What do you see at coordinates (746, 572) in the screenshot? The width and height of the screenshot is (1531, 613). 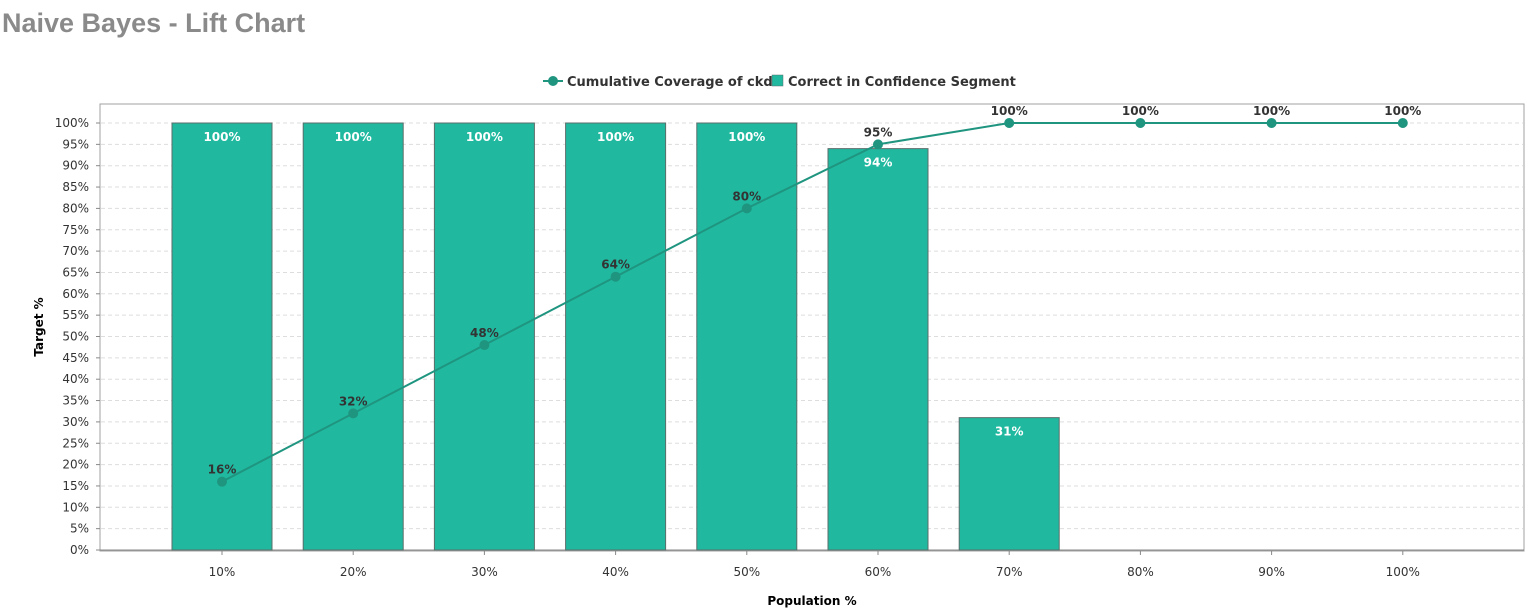 I see `x-tick-label-5: 50%` at bounding box center [746, 572].